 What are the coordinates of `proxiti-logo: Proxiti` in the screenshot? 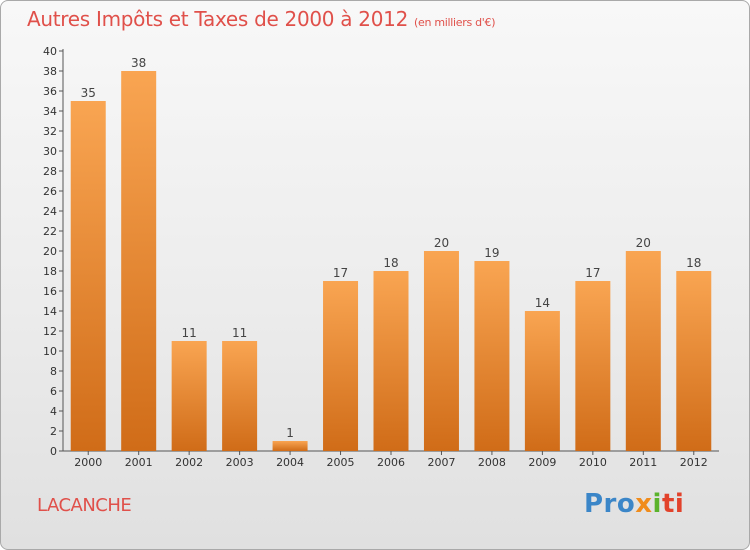 It's located at (634, 504).